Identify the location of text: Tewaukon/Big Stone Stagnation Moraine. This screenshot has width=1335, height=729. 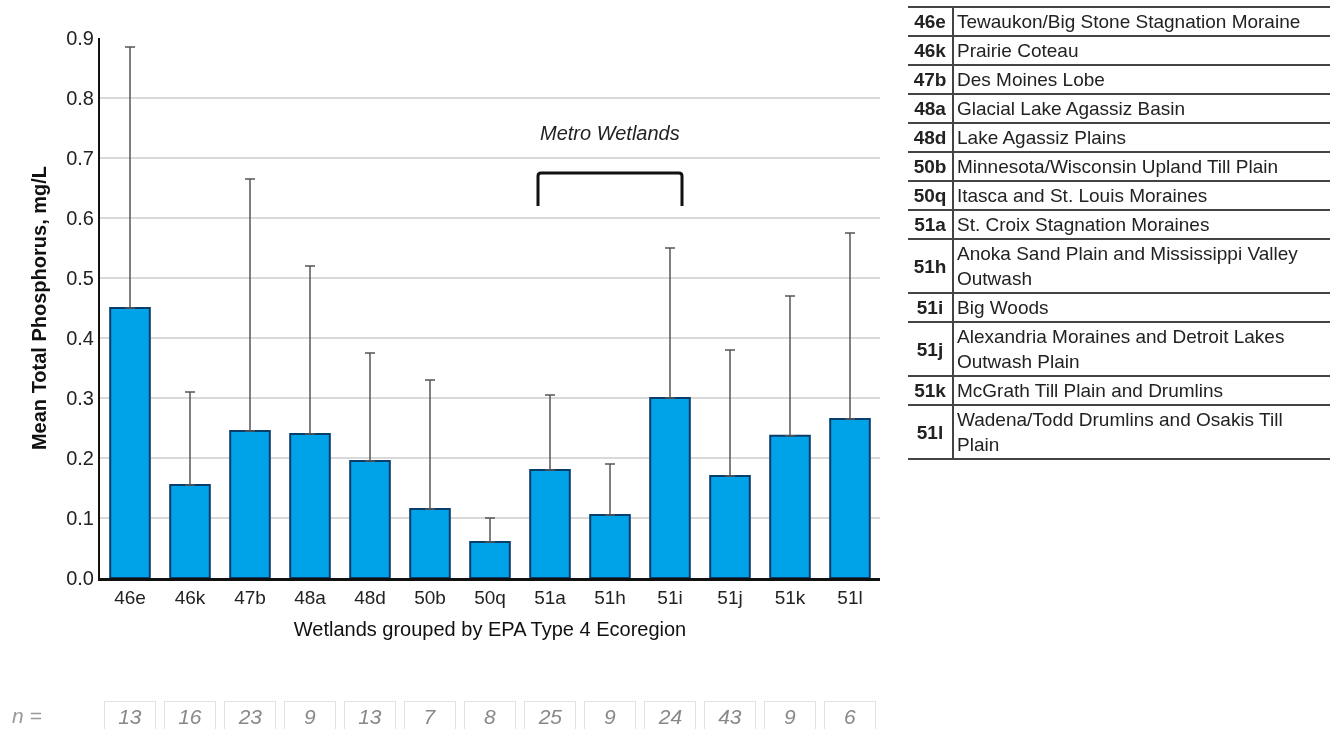
(1141, 21).